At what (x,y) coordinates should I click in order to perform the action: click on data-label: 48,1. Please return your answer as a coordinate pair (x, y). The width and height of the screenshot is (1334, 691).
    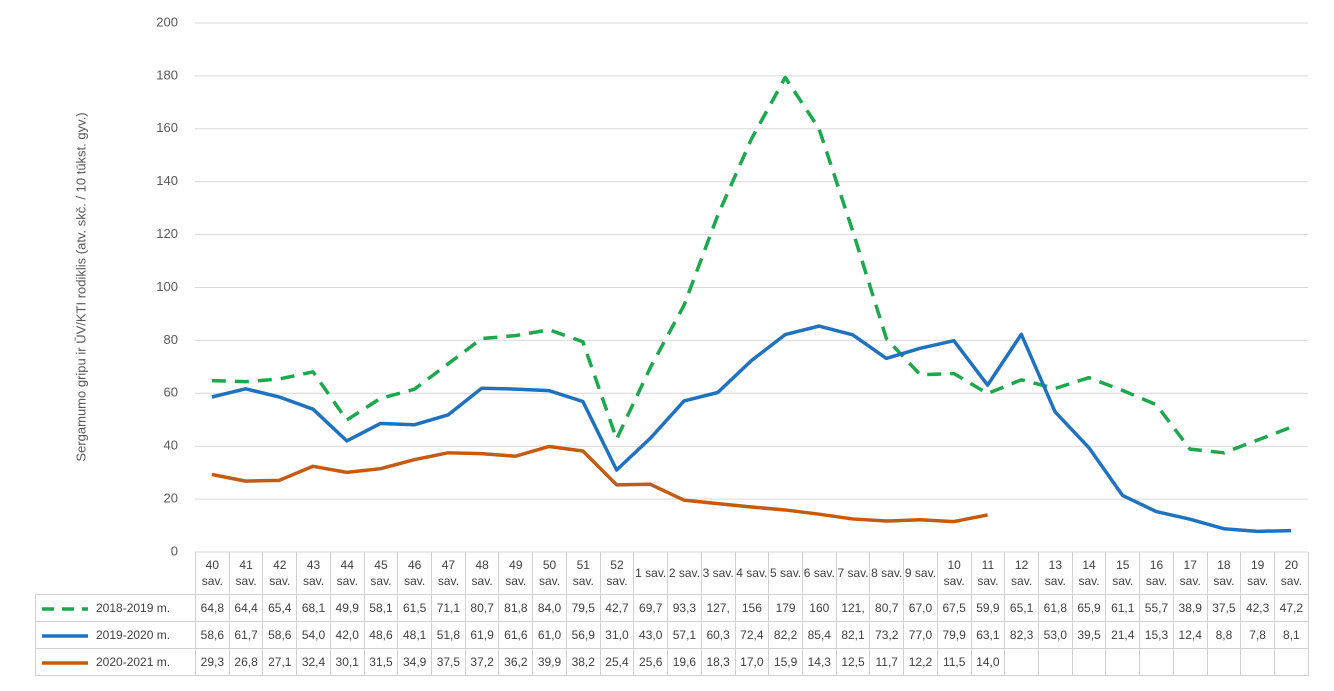
    Looking at the image, I should click on (415, 635).